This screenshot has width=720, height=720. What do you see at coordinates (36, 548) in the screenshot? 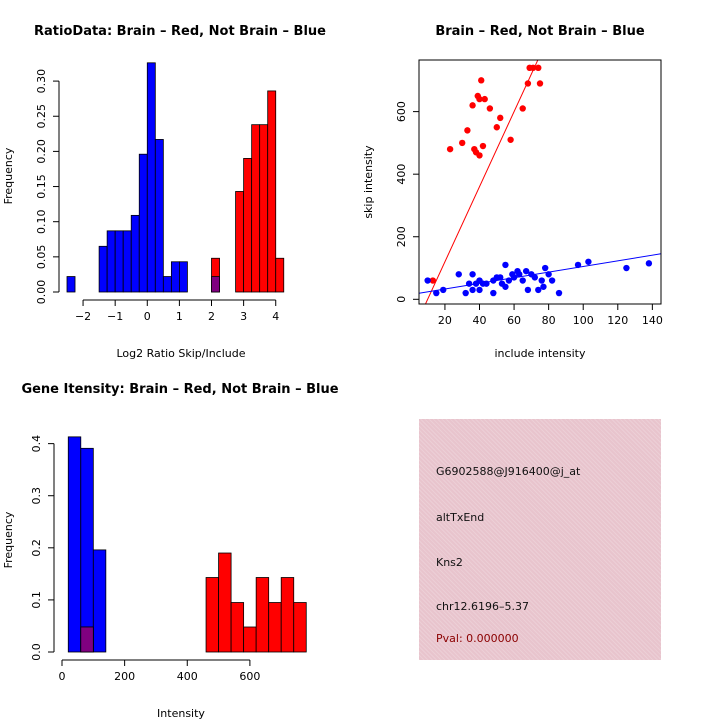
I see `y-tick-label: 0.2` at bounding box center [36, 548].